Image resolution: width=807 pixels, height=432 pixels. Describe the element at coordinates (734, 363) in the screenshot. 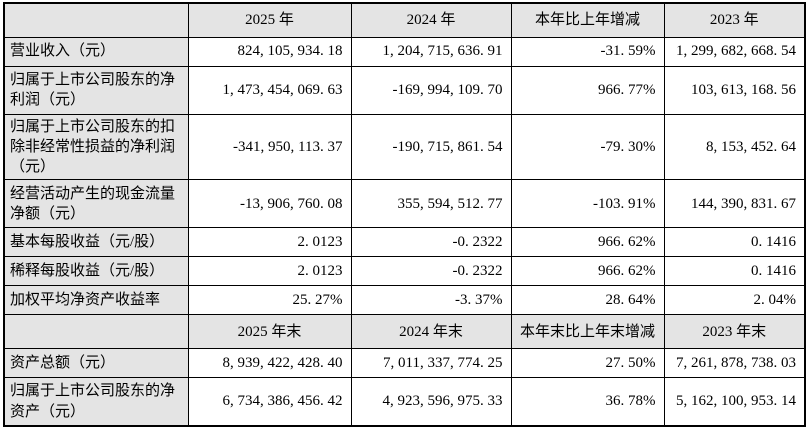

I see `cell-value: 7, 261, 878, 738. 03` at that location.